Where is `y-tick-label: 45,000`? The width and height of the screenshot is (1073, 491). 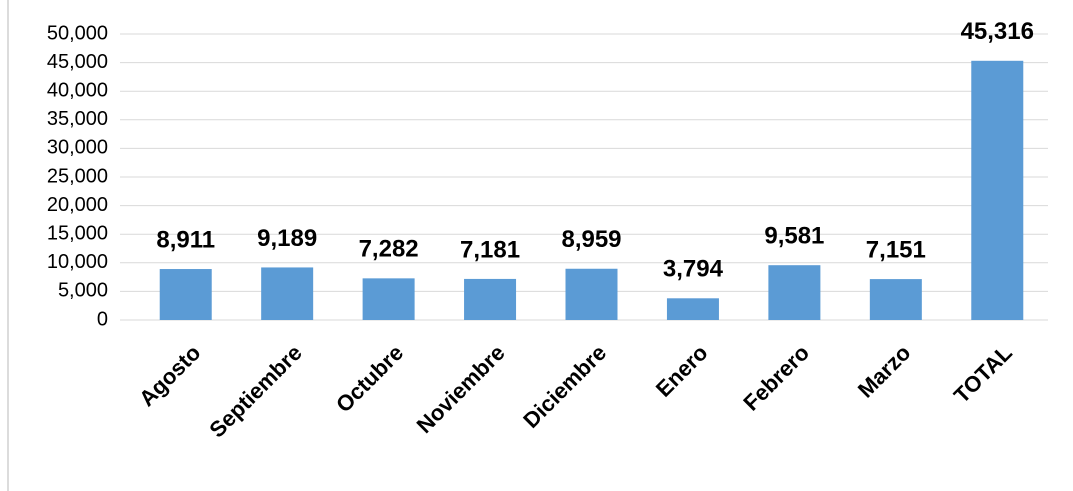
y-tick-label: 45,000 is located at coordinates (77, 62).